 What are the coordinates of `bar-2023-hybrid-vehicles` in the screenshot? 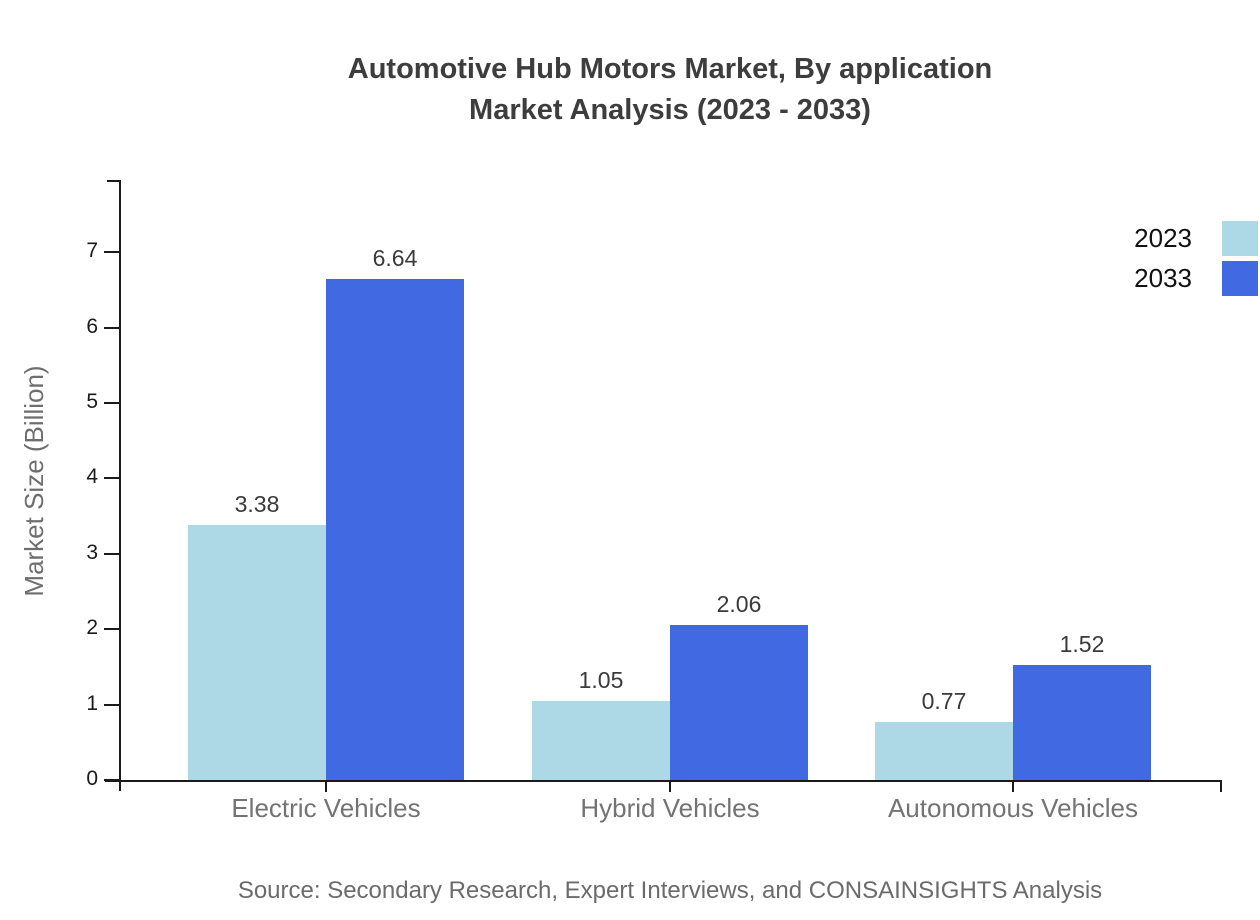 It's located at (601, 740).